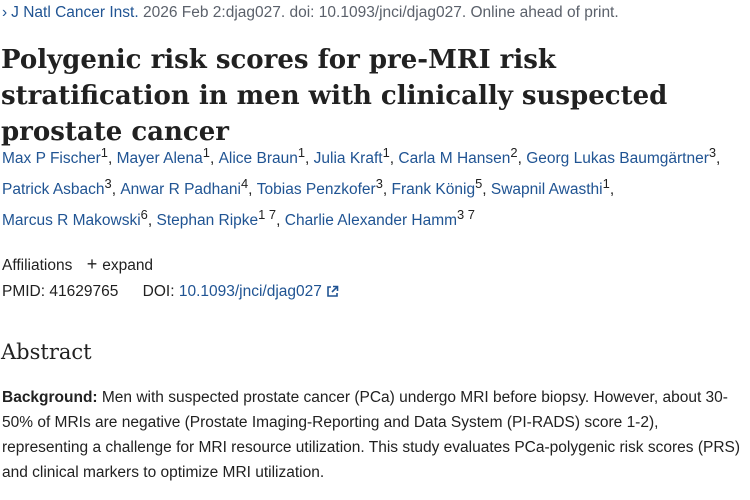 The image size is (750, 500). What do you see at coordinates (77, 264) in the screenshot?
I see `affiliations-row: Affiliations + expand` at bounding box center [77, 264].